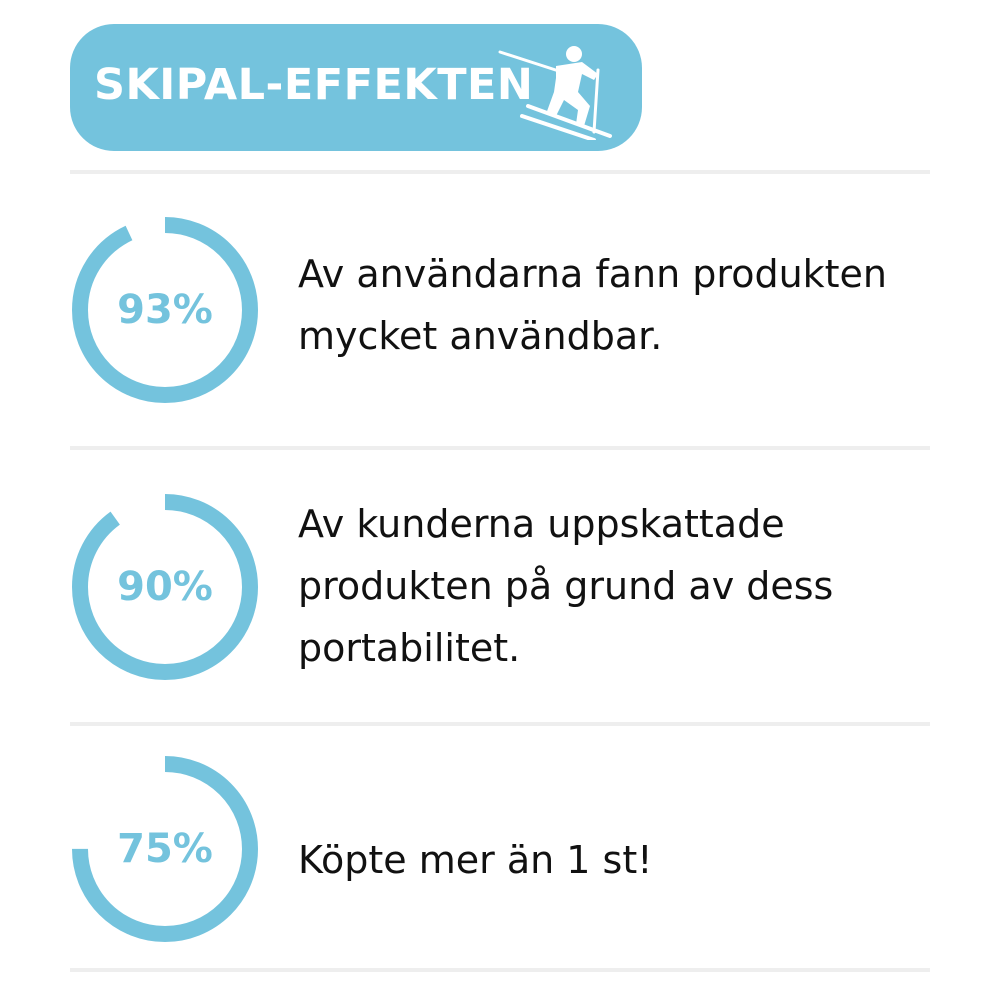 This screenshot has width=1000, height=1000. I want to click on stat-description: Köpte mer än 1 st!, so click(475, 860).